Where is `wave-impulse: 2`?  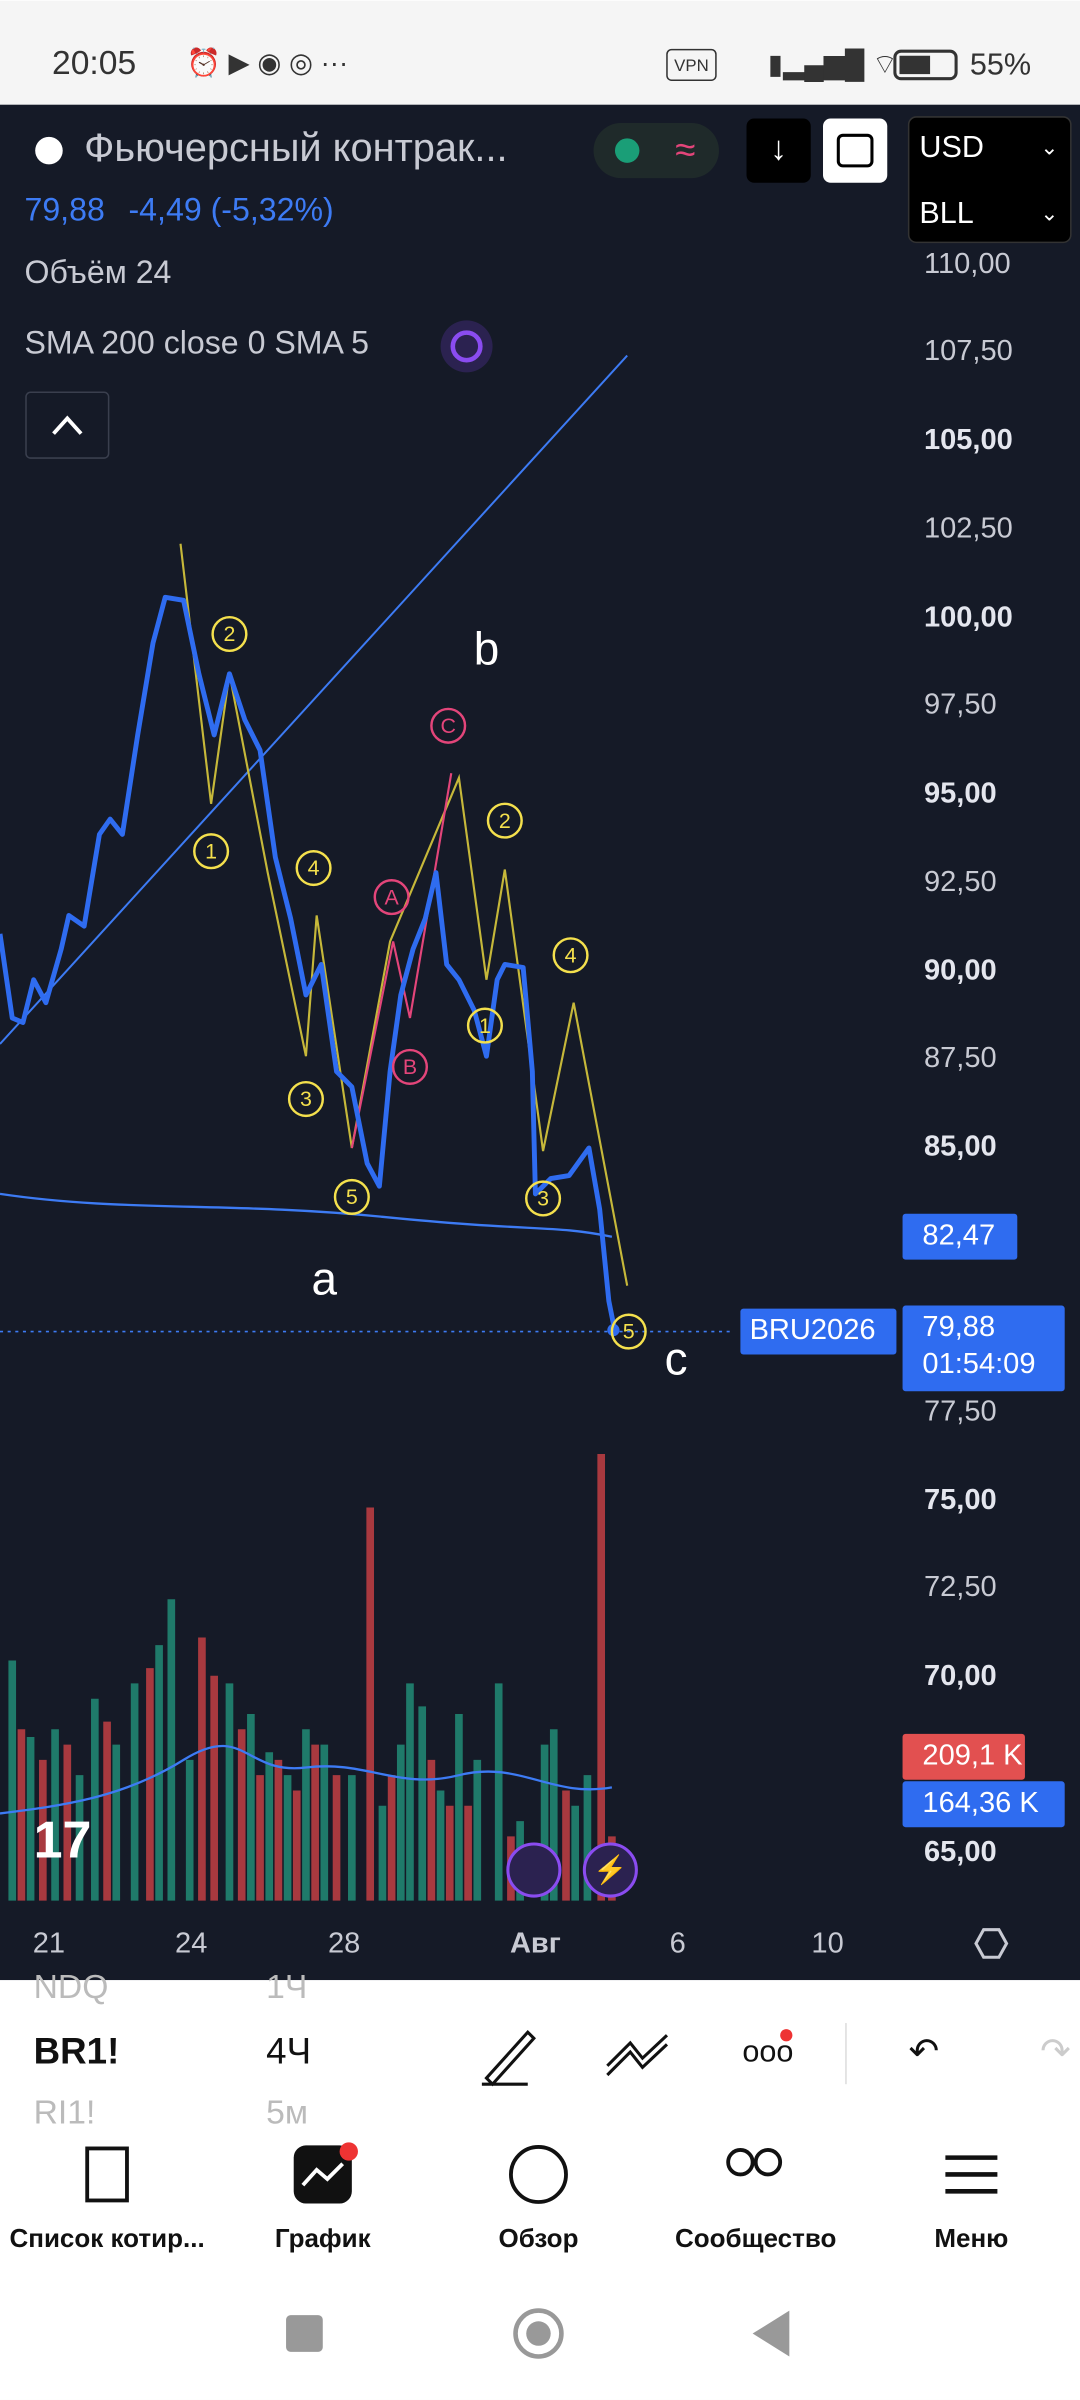 wave-impulse: 2 is located at coordinates (505, 821).